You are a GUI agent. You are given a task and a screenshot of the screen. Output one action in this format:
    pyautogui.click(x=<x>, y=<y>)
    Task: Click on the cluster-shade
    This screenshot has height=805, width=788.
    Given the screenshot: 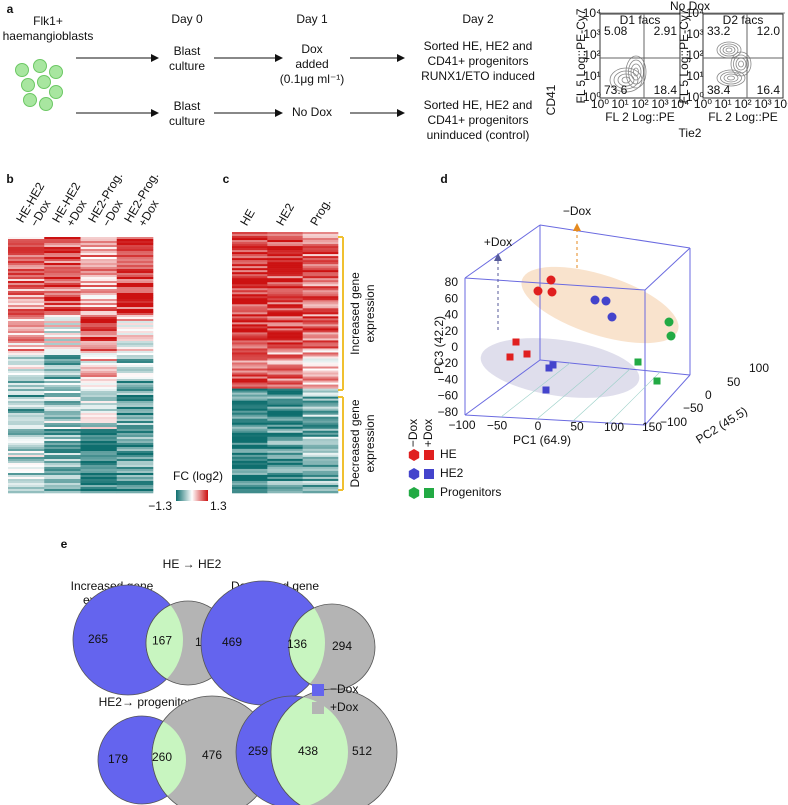 What is the action you would take?
    pyautogui.click(x=560, y=368)
    